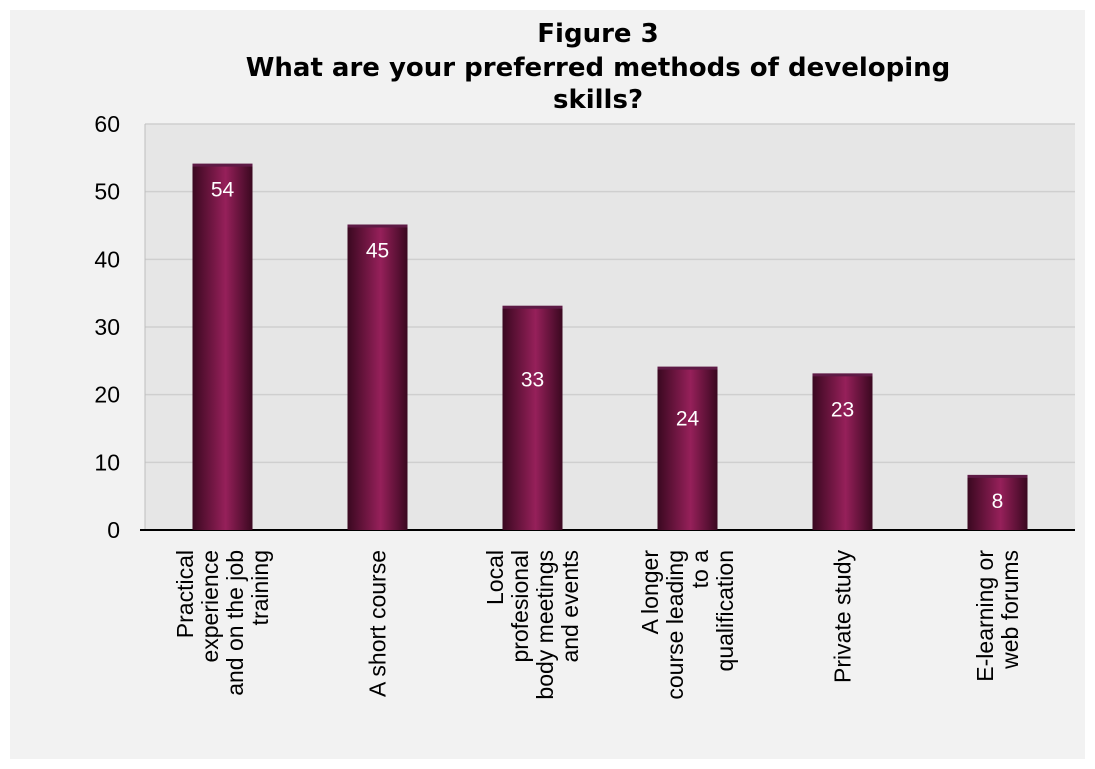 The height and width of the screenshot is (769, 1095). Describe the element at coordinates (107, 259) in the screenshot. I see `y-tick-label: 40` at that location.